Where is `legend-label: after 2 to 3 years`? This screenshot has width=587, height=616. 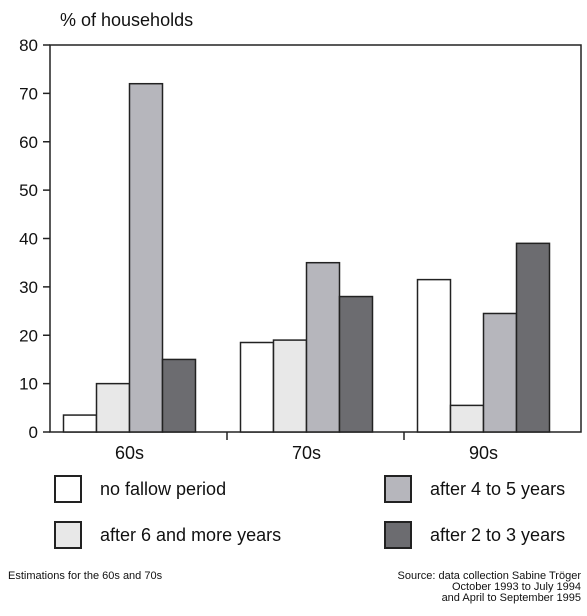
legend-label: after 2 to 3 years is located at coordinates (498, 534).